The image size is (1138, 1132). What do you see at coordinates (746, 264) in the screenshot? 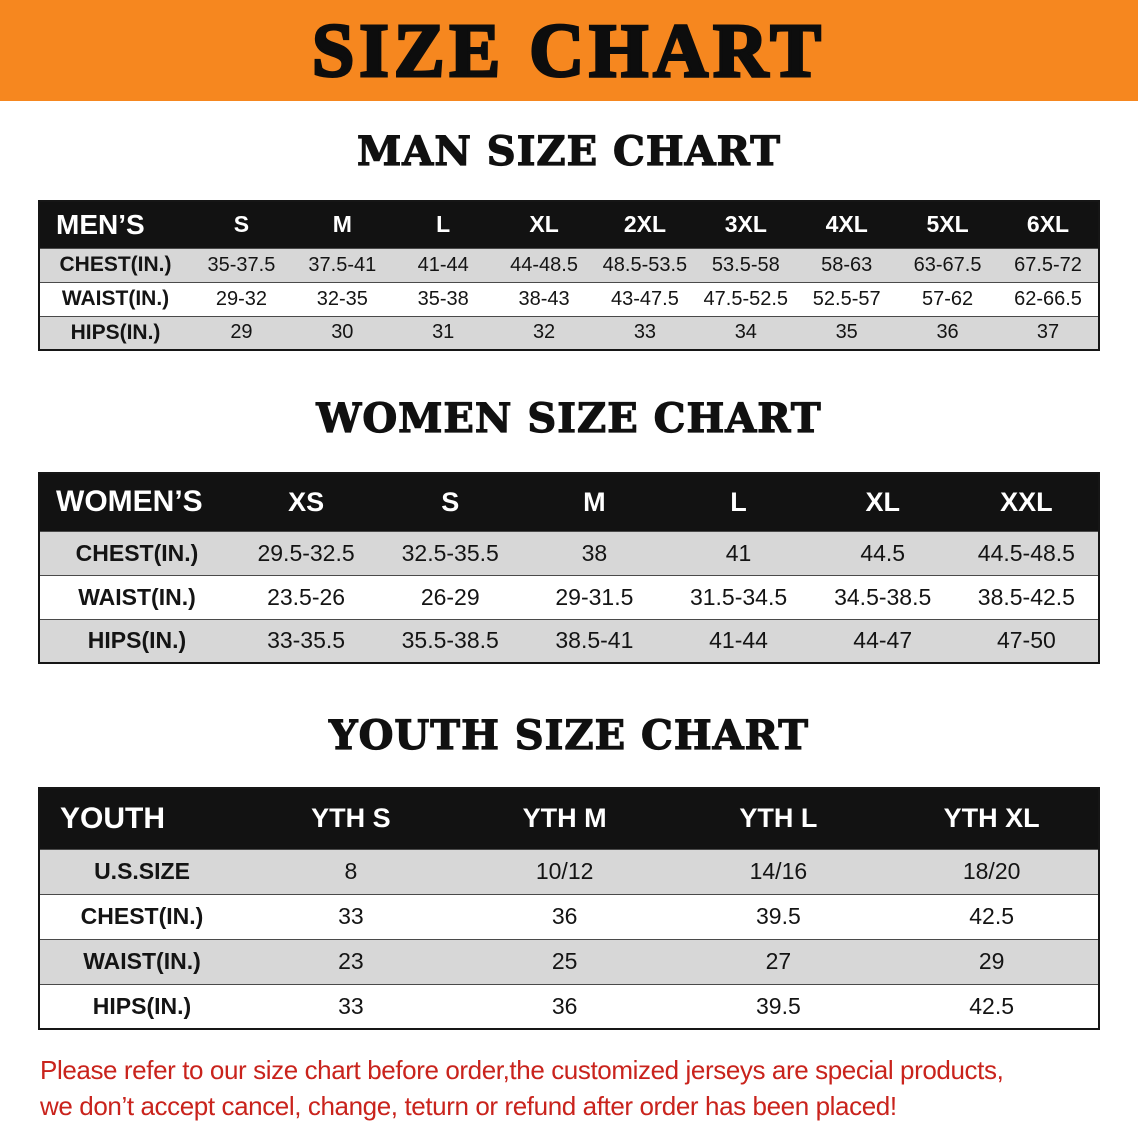
I see `measurement-value: 53.5-58` at bounding box center [746, 264].